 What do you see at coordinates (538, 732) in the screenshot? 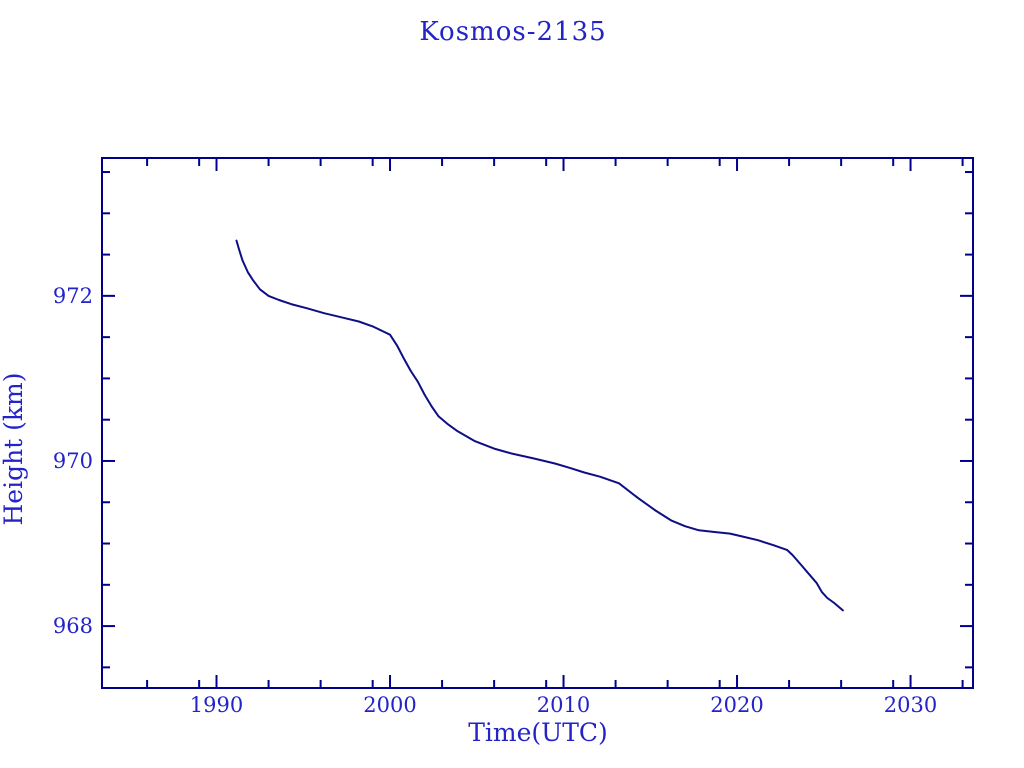
I see `x-axis-label: Time(UTC)` at bounding box center [538, 732].